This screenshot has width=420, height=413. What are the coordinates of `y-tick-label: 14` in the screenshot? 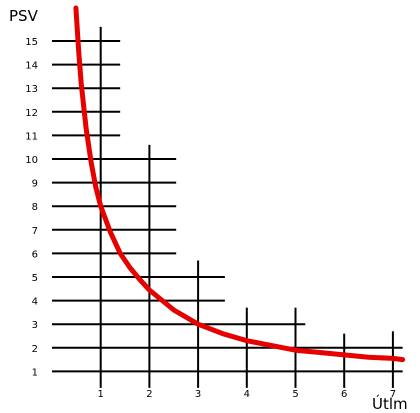 It's located at (31, 66).